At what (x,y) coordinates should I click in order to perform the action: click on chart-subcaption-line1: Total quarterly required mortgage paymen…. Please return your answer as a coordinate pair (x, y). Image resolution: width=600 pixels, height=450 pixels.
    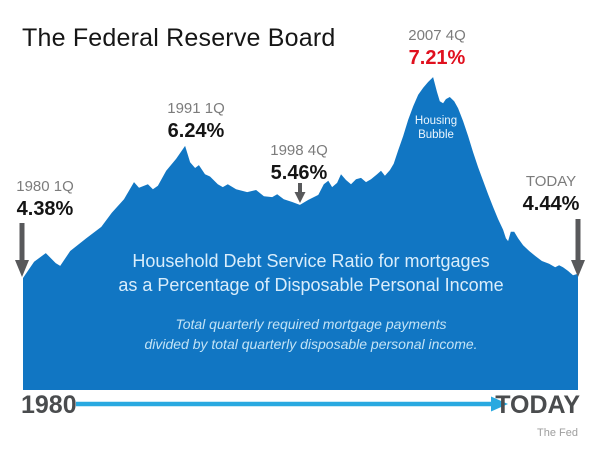
    Looking at the image, I should click on (311, 324).